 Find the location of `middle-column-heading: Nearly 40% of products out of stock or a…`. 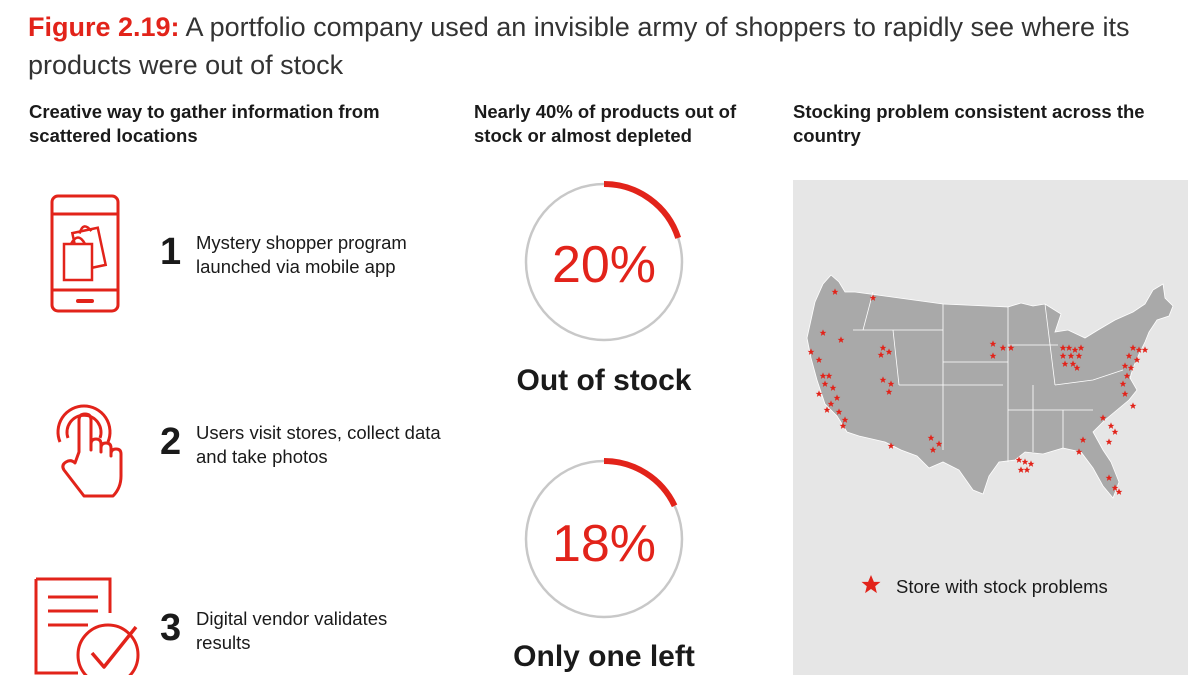

middle-column-heading: Nearly 40% of products out of stock or a… is located at coordinates (605, 123).